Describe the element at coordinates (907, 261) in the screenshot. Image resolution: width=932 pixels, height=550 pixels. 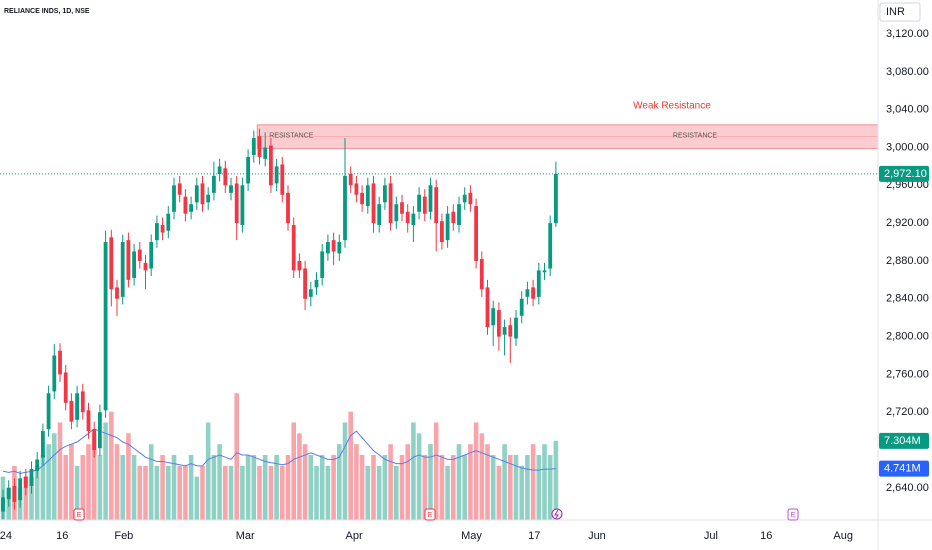
I see `y-tick-label: 2,880.00` at that location.